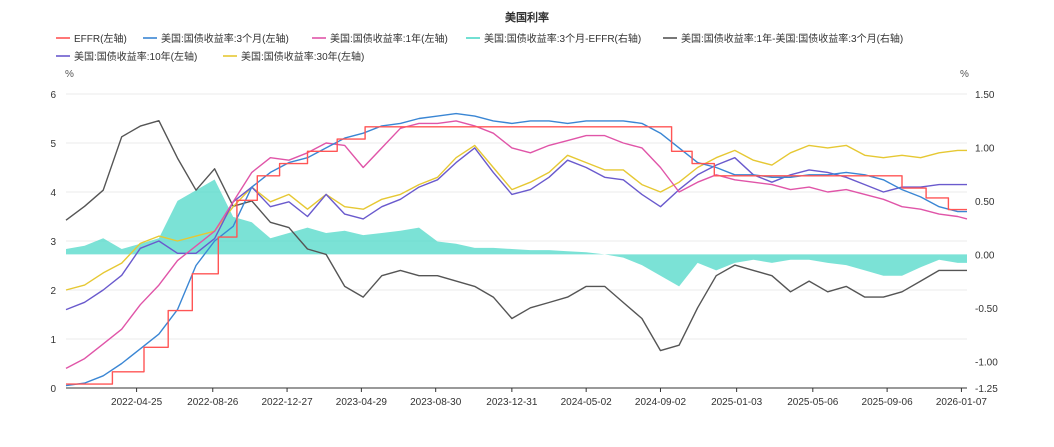 The height and width of the screenshot is (447, 1054). Describe the element at coordinates (986, 362) in the screenshot. I see `right-tick-label: -1.00` at that location.